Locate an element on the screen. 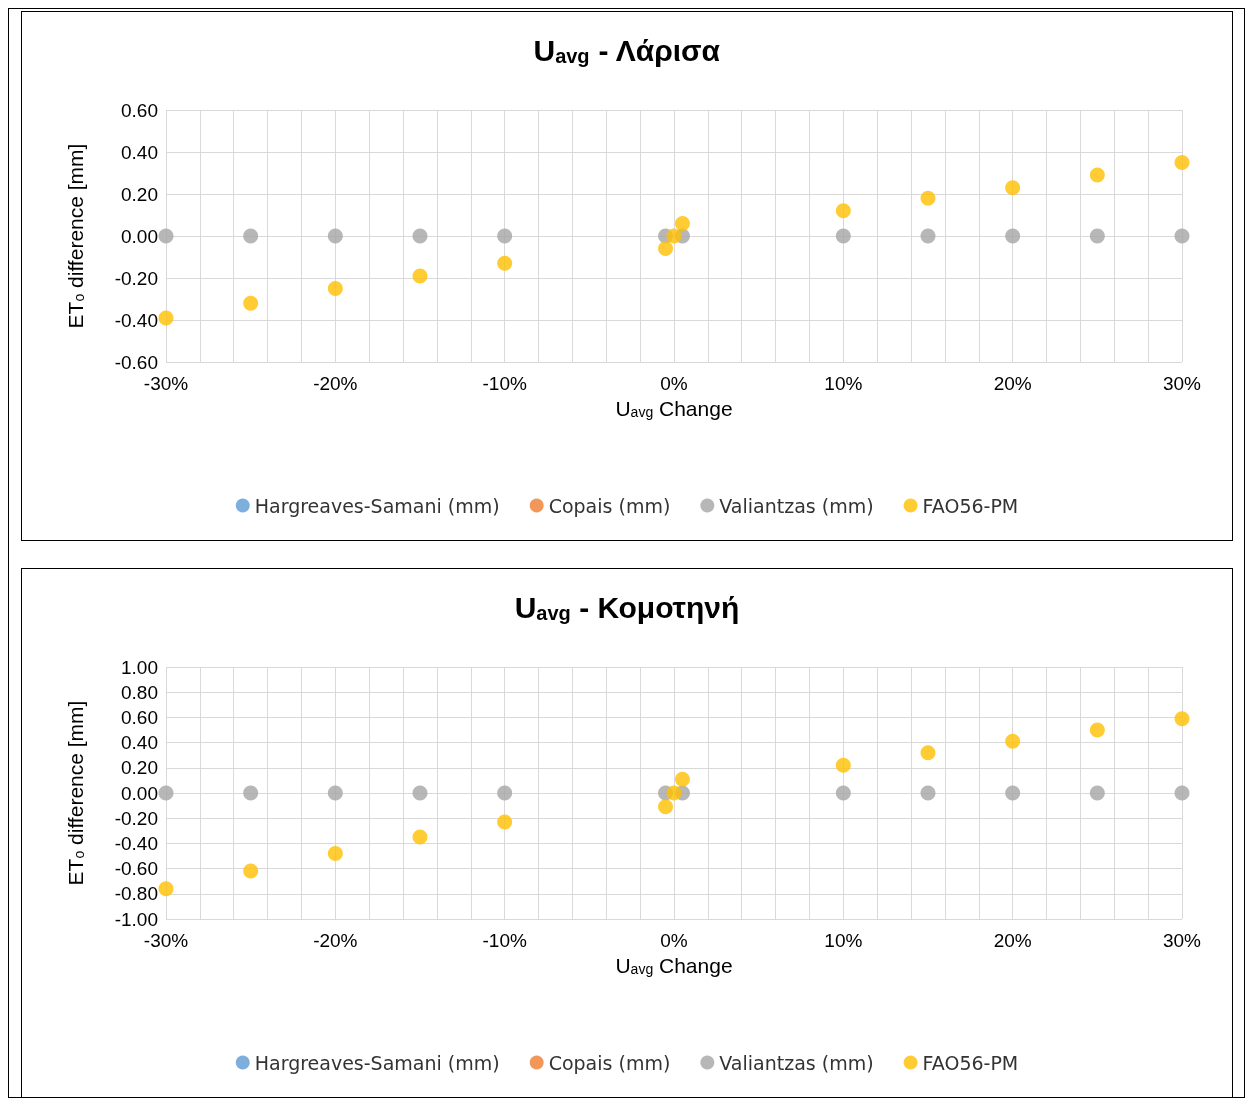 This screenshot has width=1251, height=1100. chart-title: Uavg - Κομοτηνή is located at coordinates (627, 607).